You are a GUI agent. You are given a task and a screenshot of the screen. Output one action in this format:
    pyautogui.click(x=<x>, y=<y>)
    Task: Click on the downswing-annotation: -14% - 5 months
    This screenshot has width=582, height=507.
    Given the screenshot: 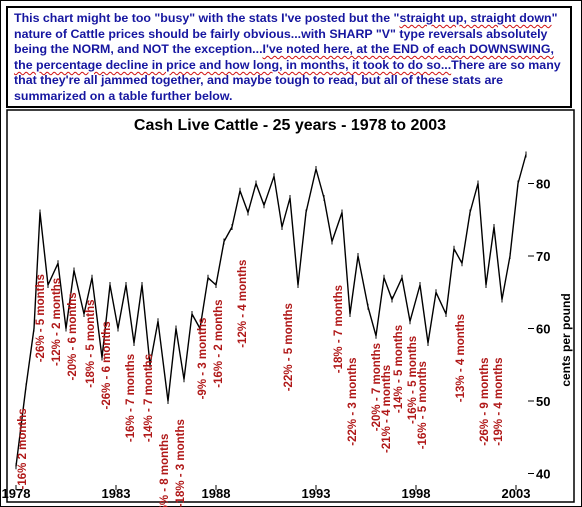 What is the action you would take?
    pyautogui.click(x=399, y=369)
    